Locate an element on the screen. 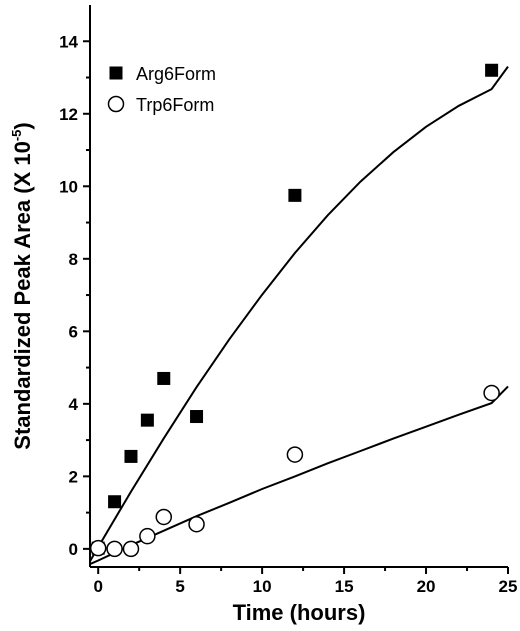 This screenshot has height=631, width=520. y-axis-title-close: ) is located at coordinates (22, 125).